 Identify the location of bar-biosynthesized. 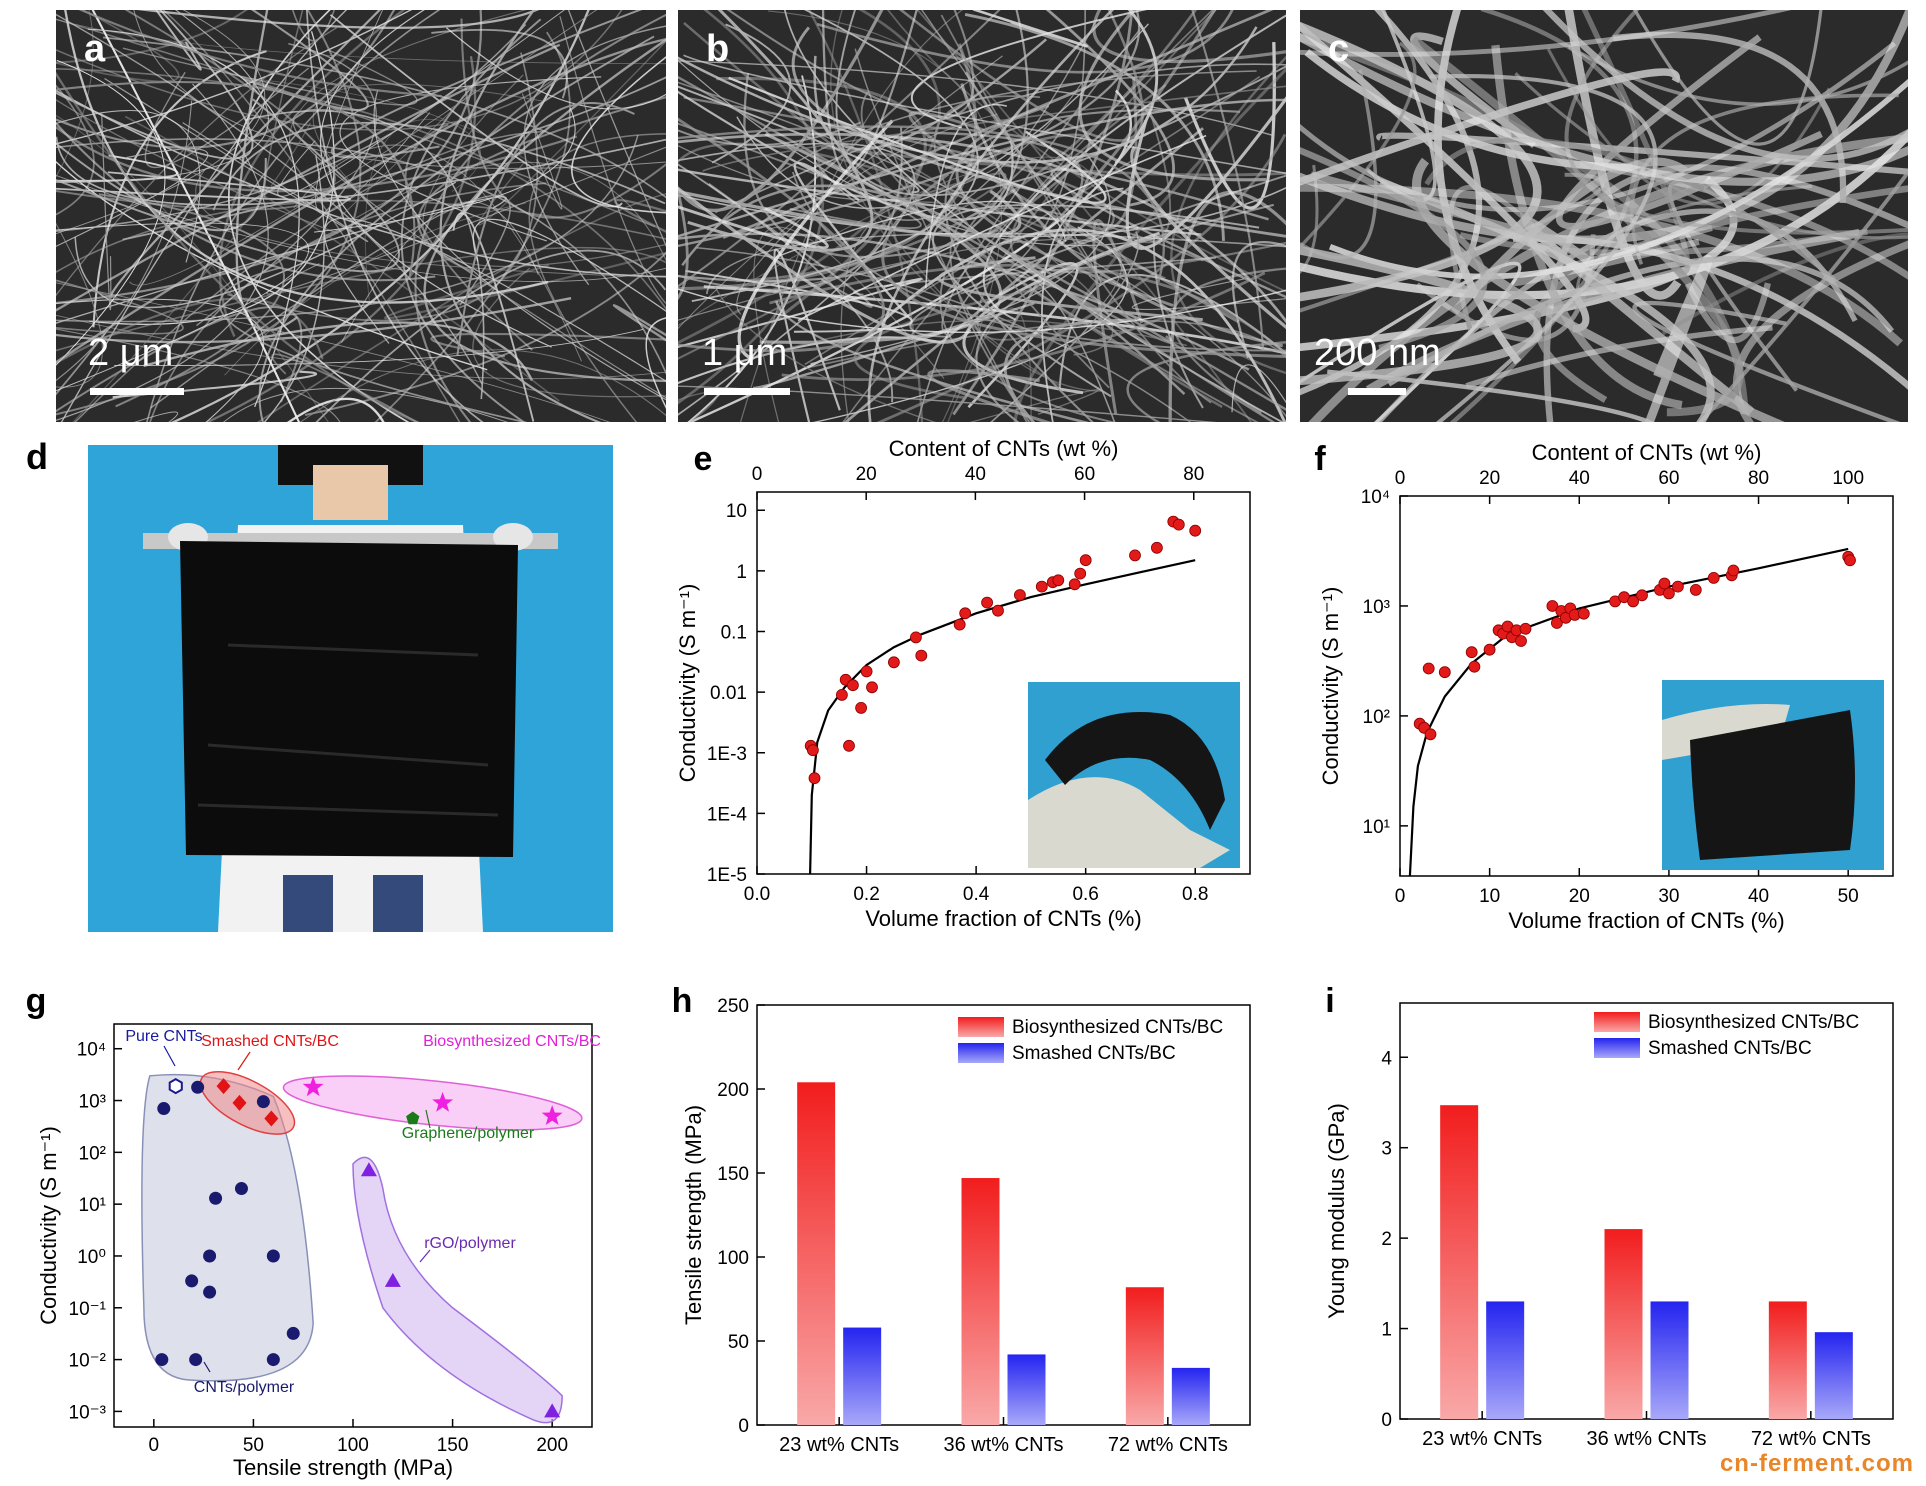
(980, 1301).